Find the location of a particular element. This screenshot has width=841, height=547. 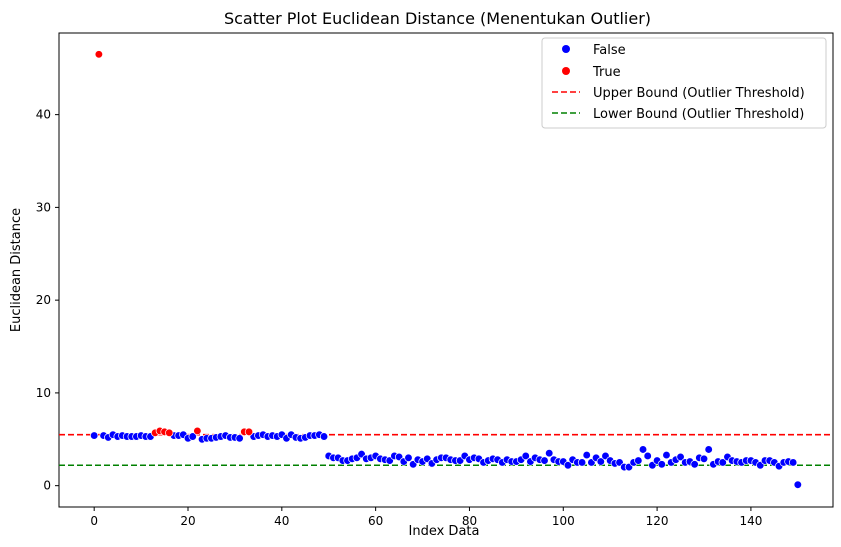

x-tick-label: 60 is located at coordinates (375, 521).